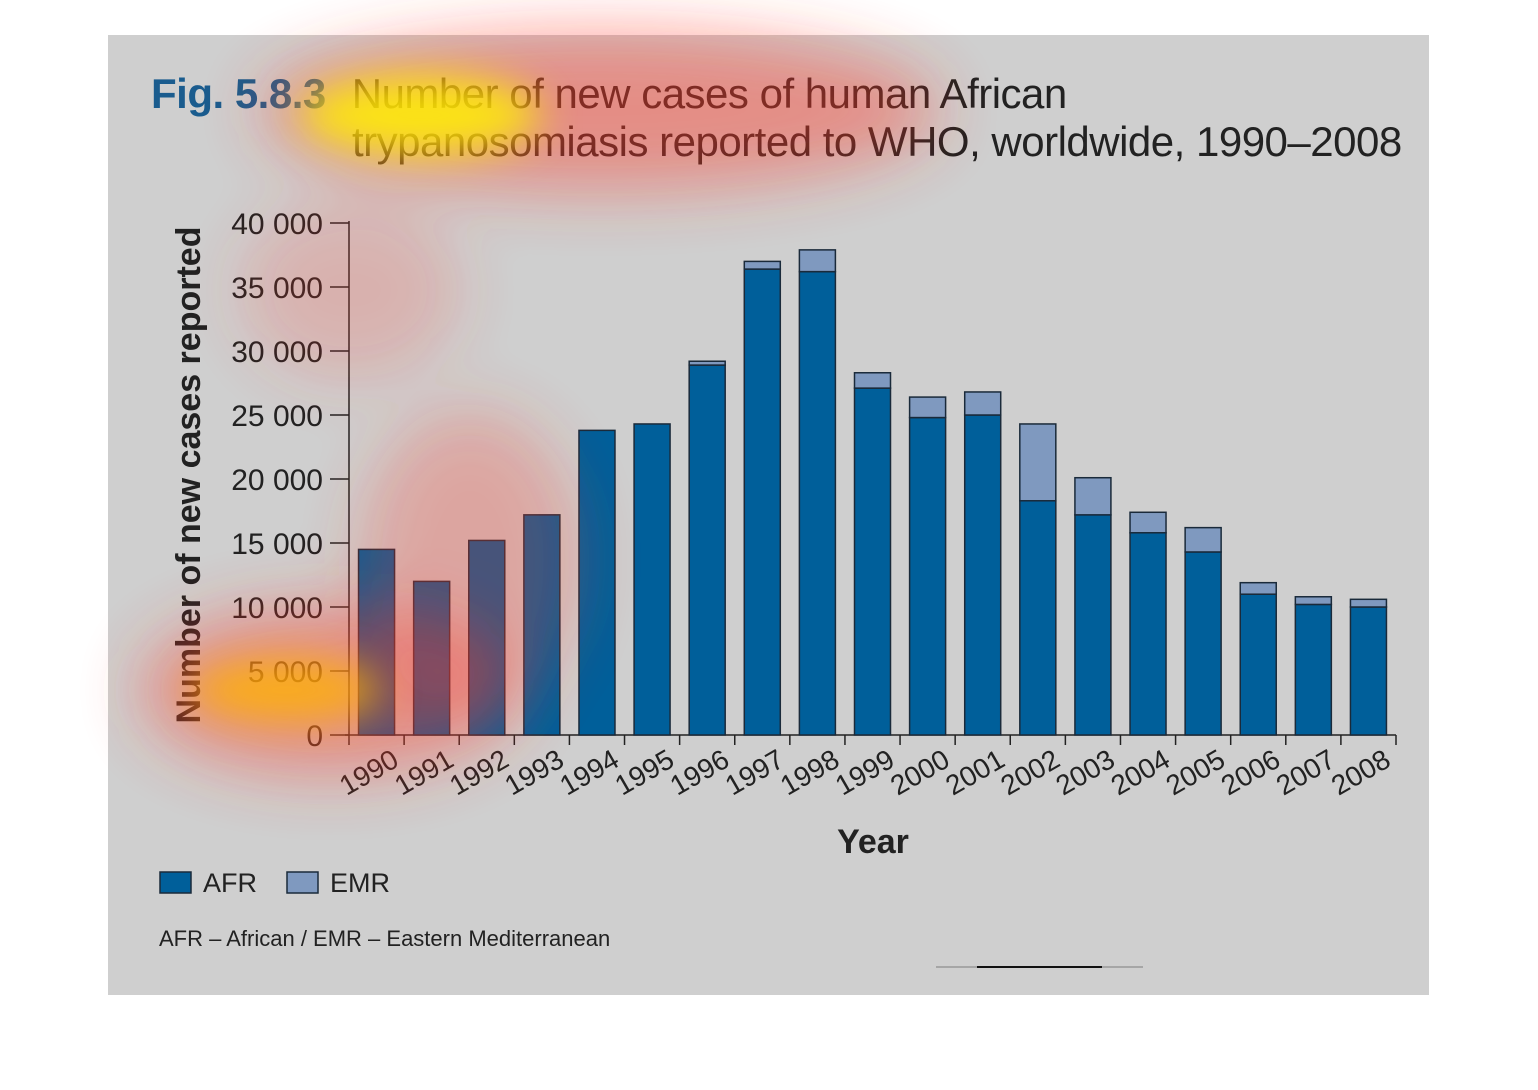 The image size is (1538, 1090). What do you see at coordinates (872, 380) in the screenshot?
I see `bar-emr-1999` at bounding box center [872, 380].